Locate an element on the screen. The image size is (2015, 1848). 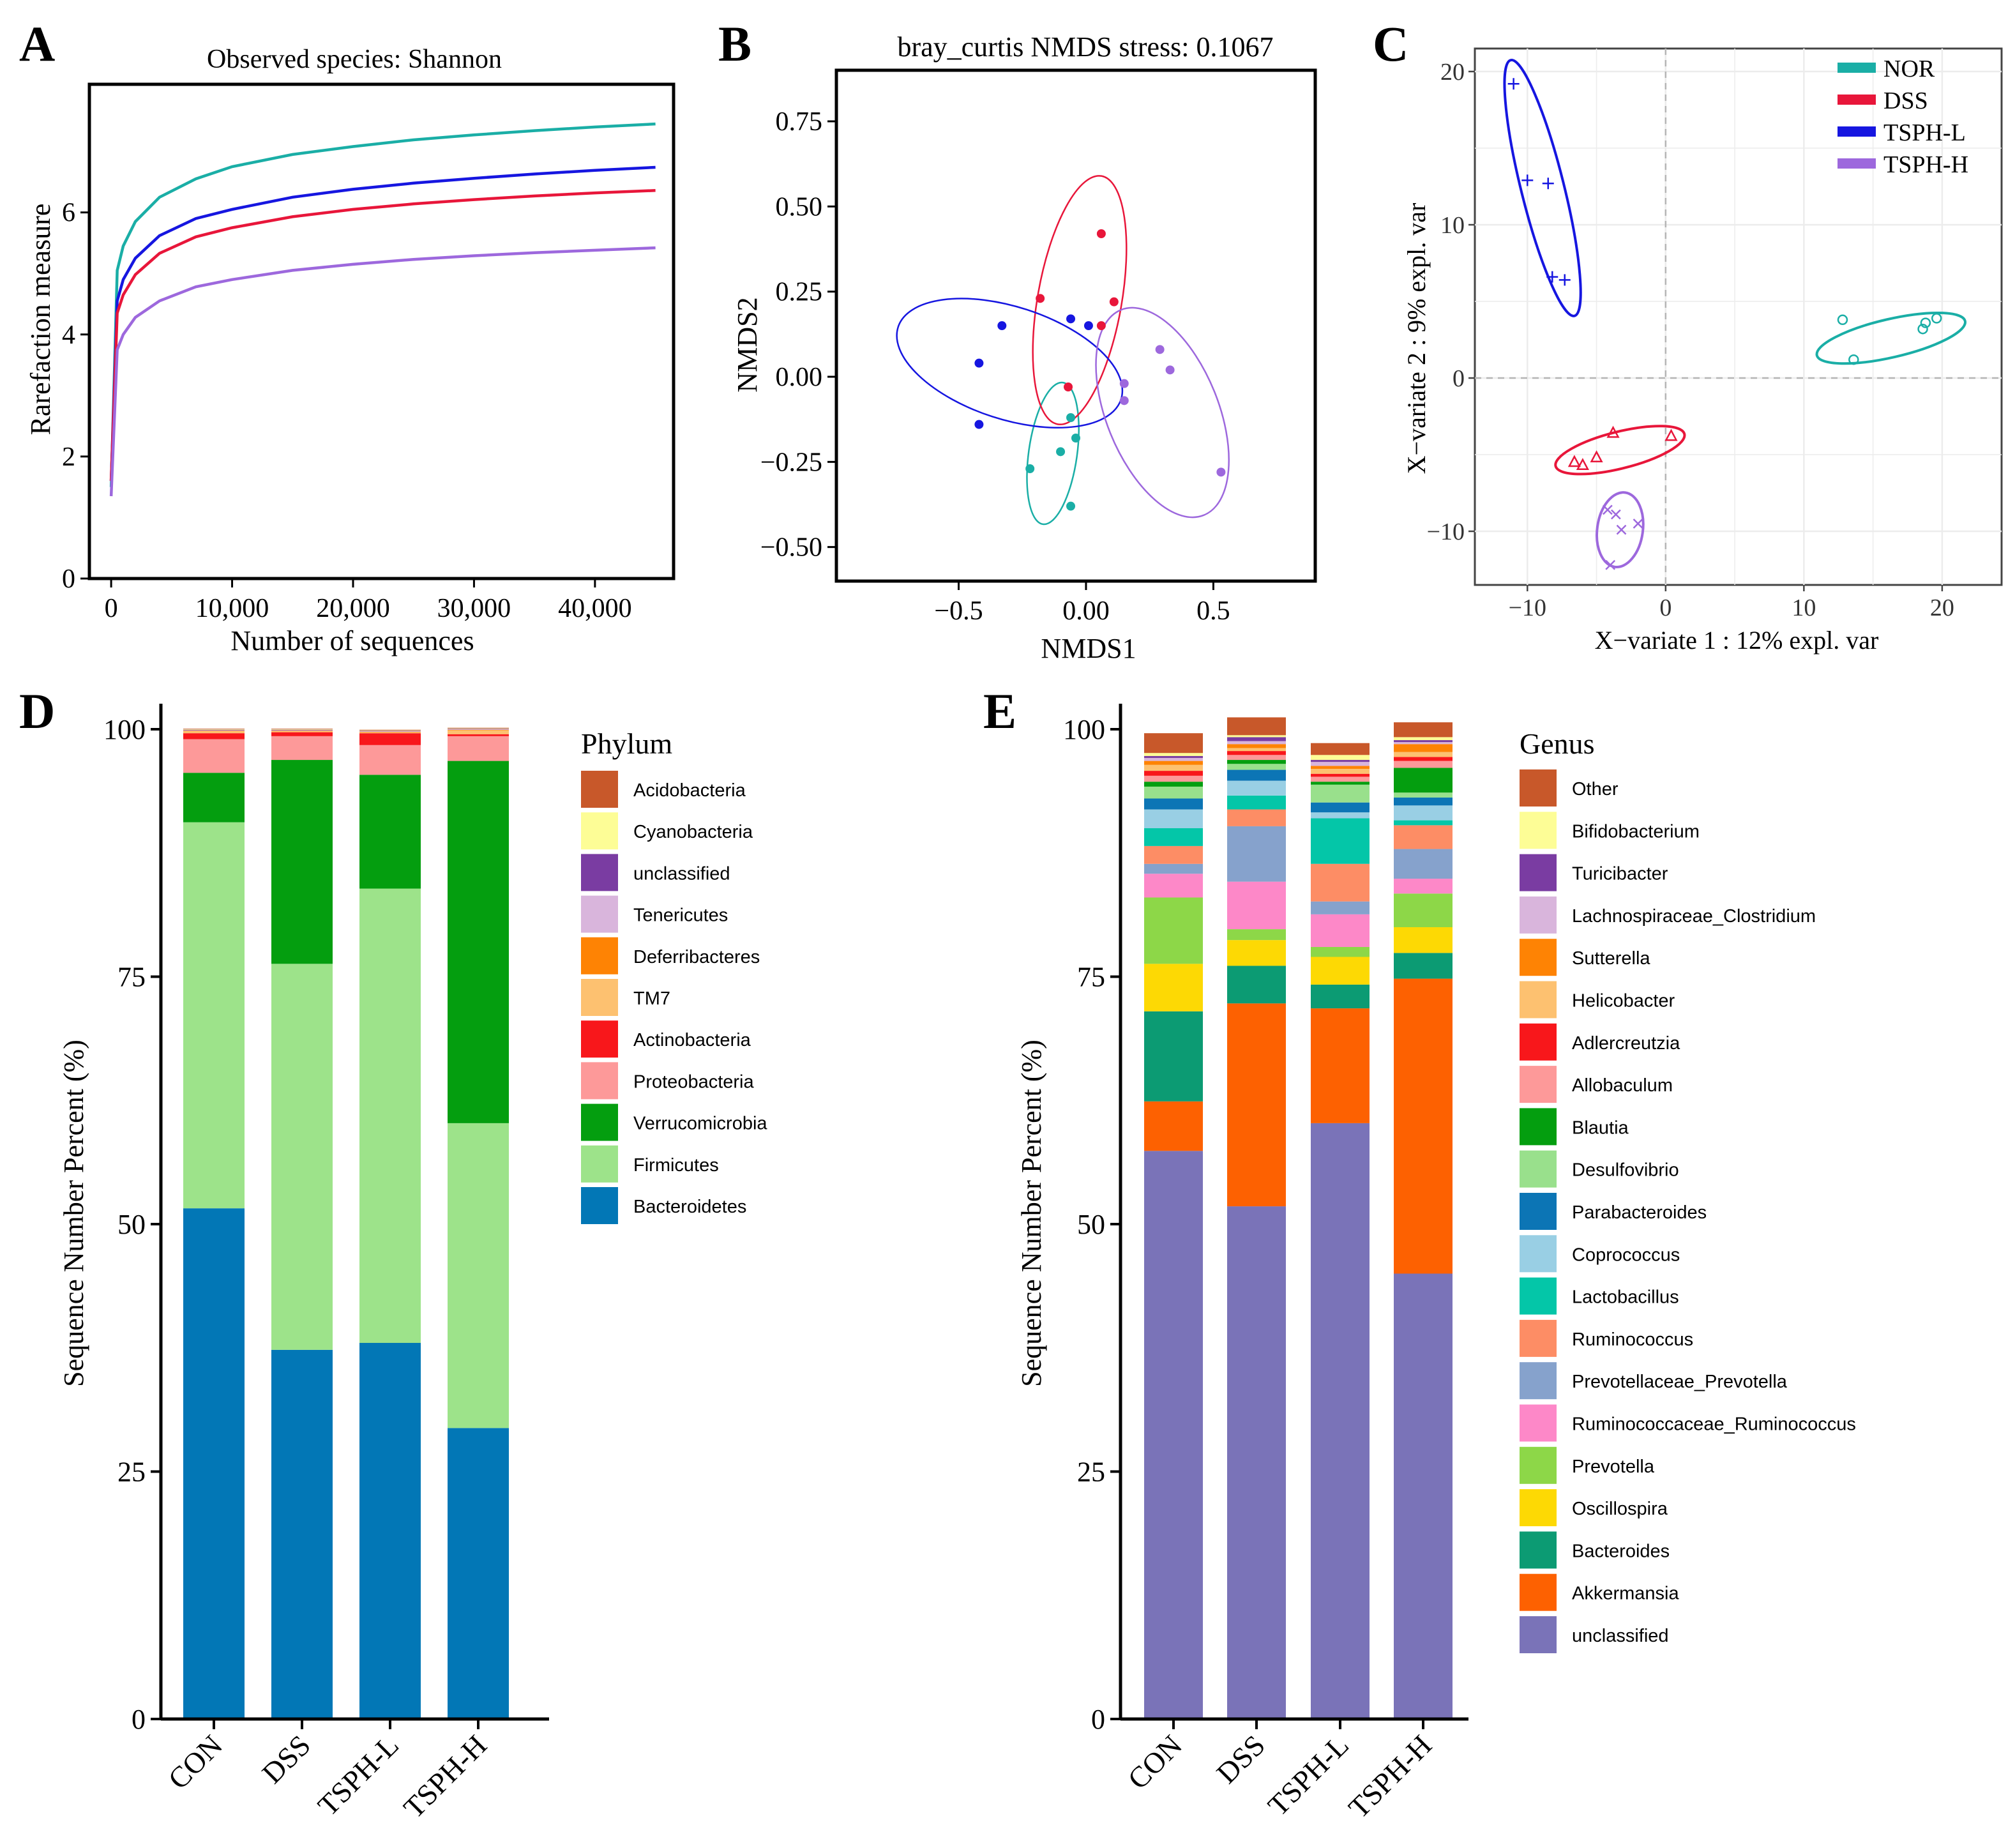
panel-e-bar-tsph-l-prevotella is located at coordinates (1341, 952).